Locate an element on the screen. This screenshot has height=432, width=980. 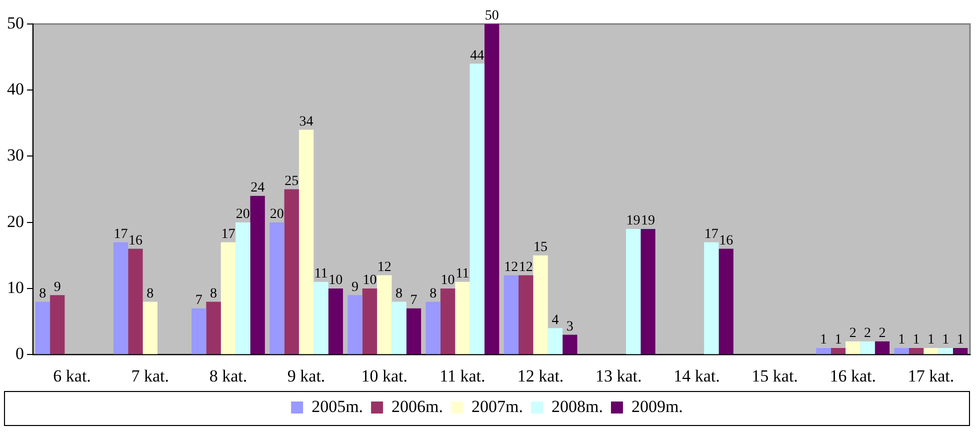
x-tick-label: 9 kat. is located at coordinates (306, 376).